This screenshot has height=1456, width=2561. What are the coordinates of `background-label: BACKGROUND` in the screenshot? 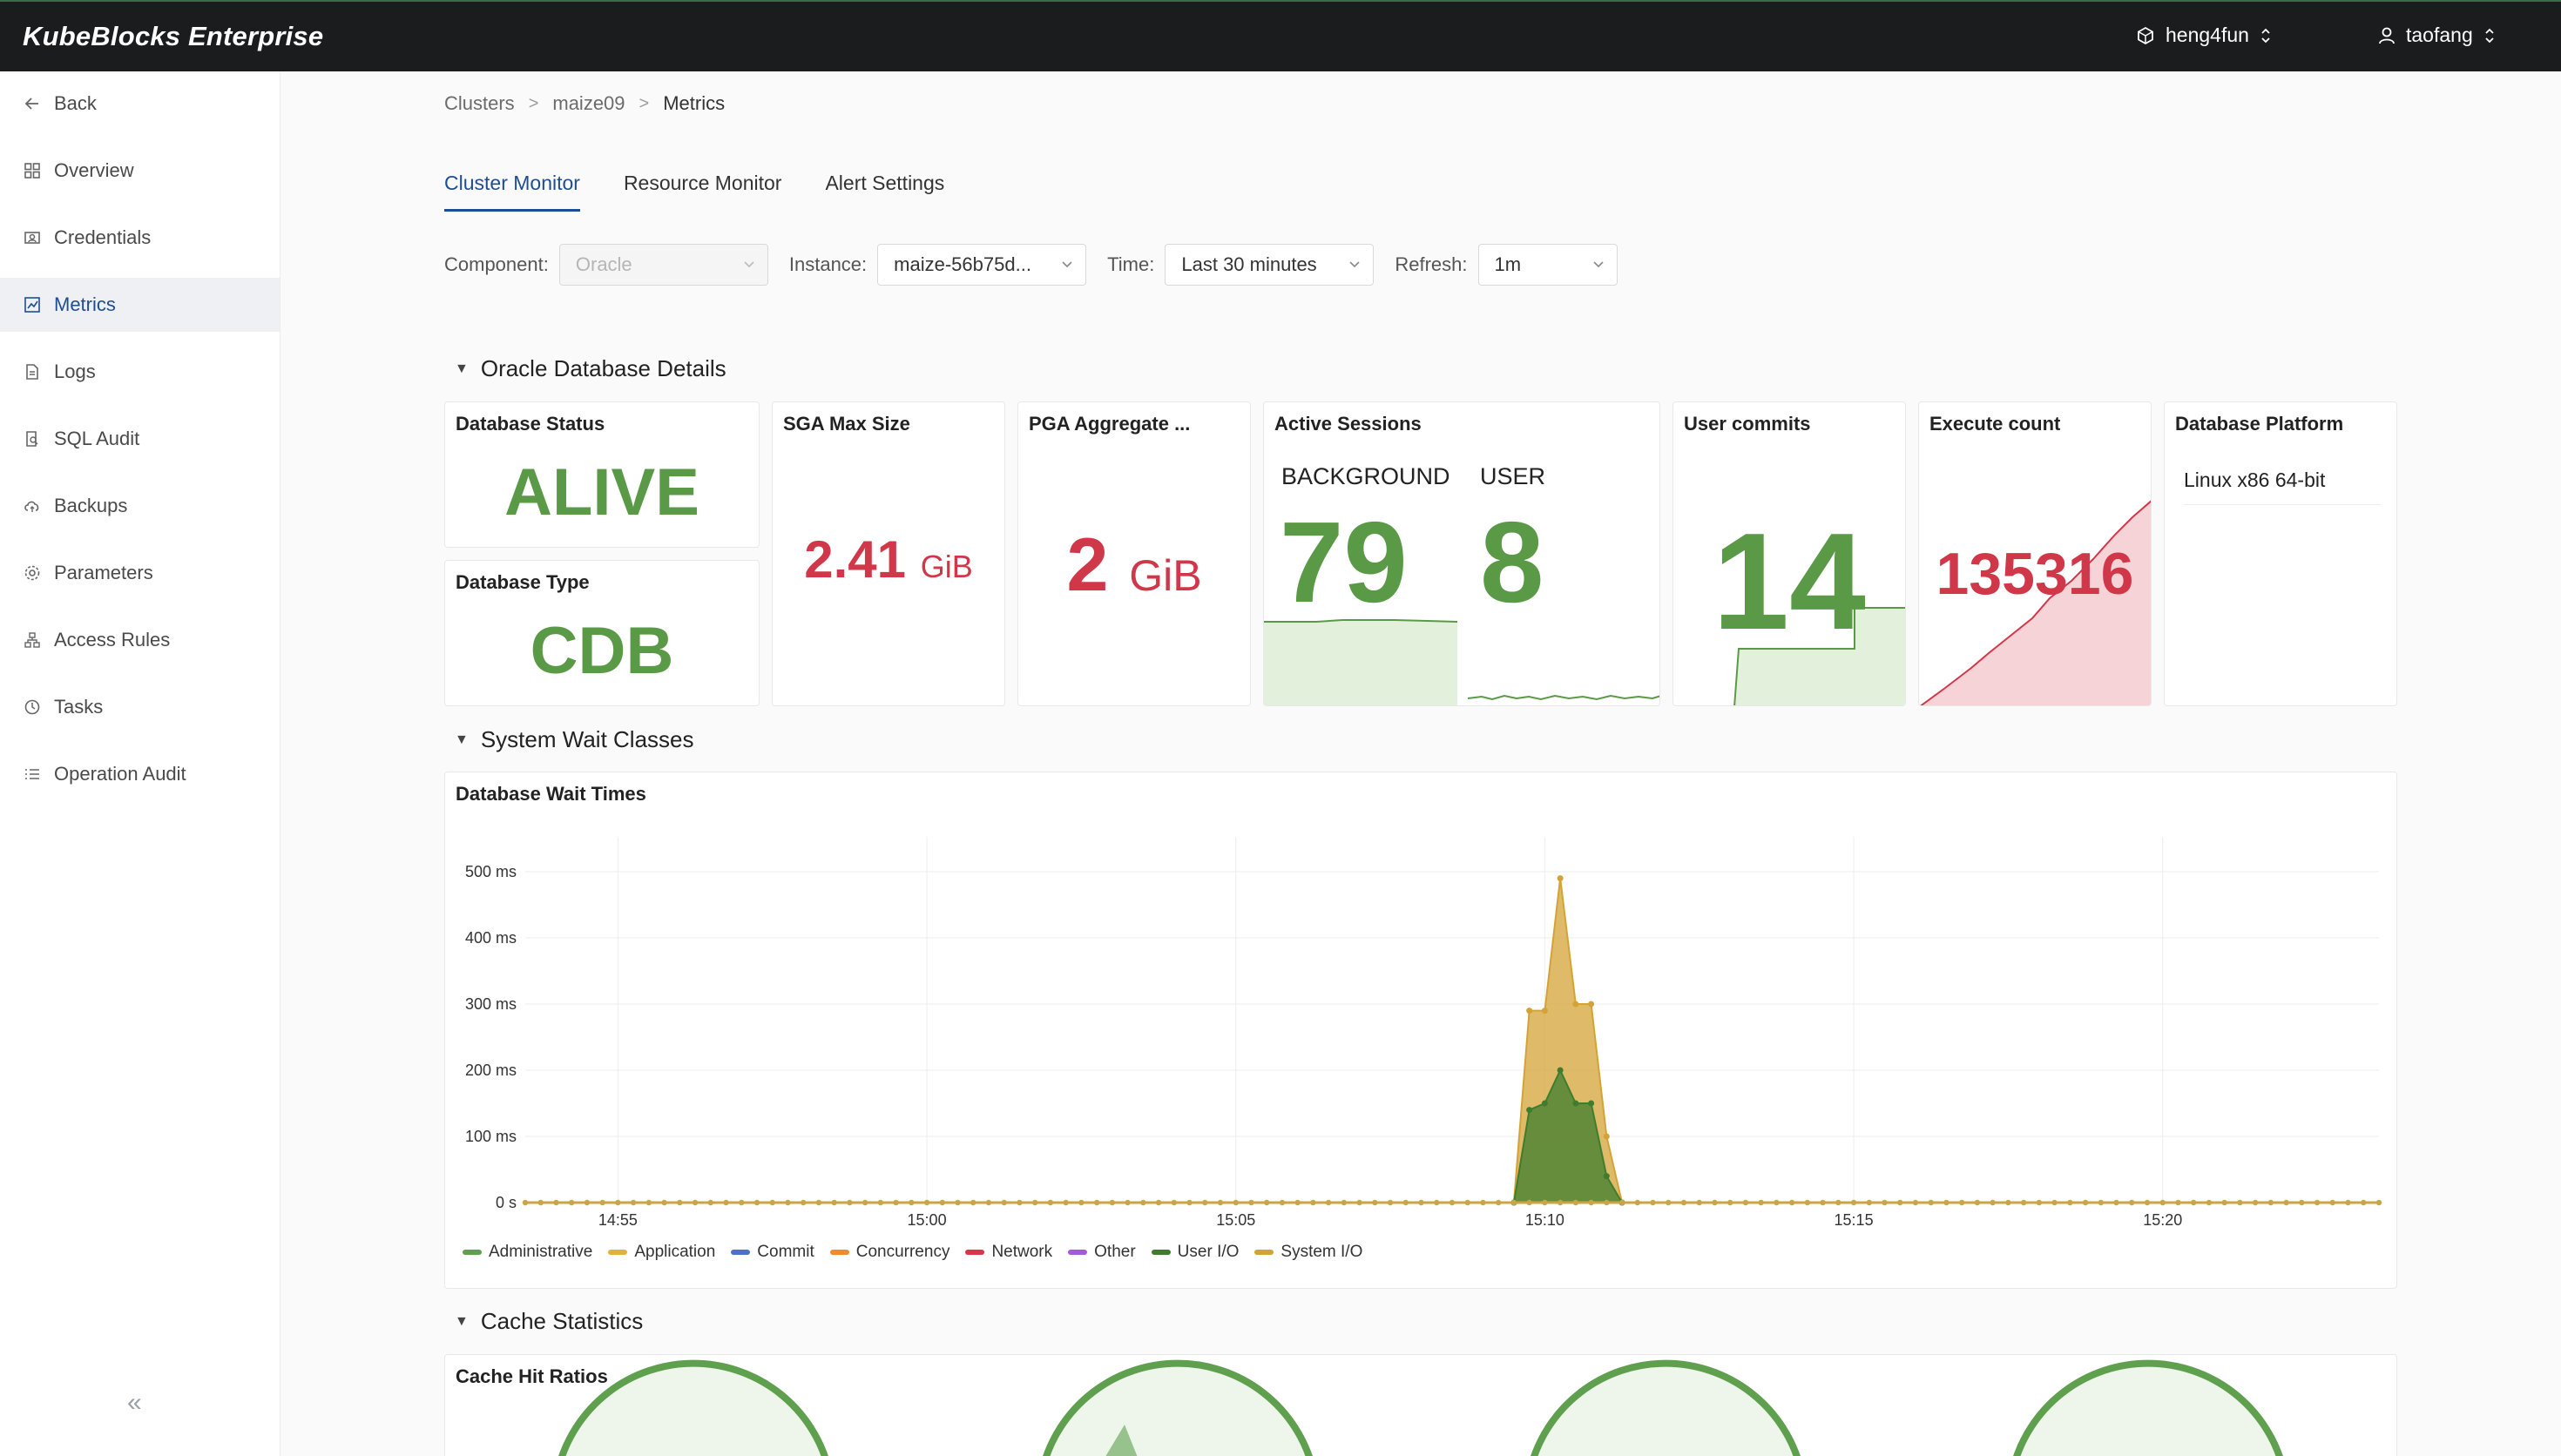 It's located at (1365, 476).